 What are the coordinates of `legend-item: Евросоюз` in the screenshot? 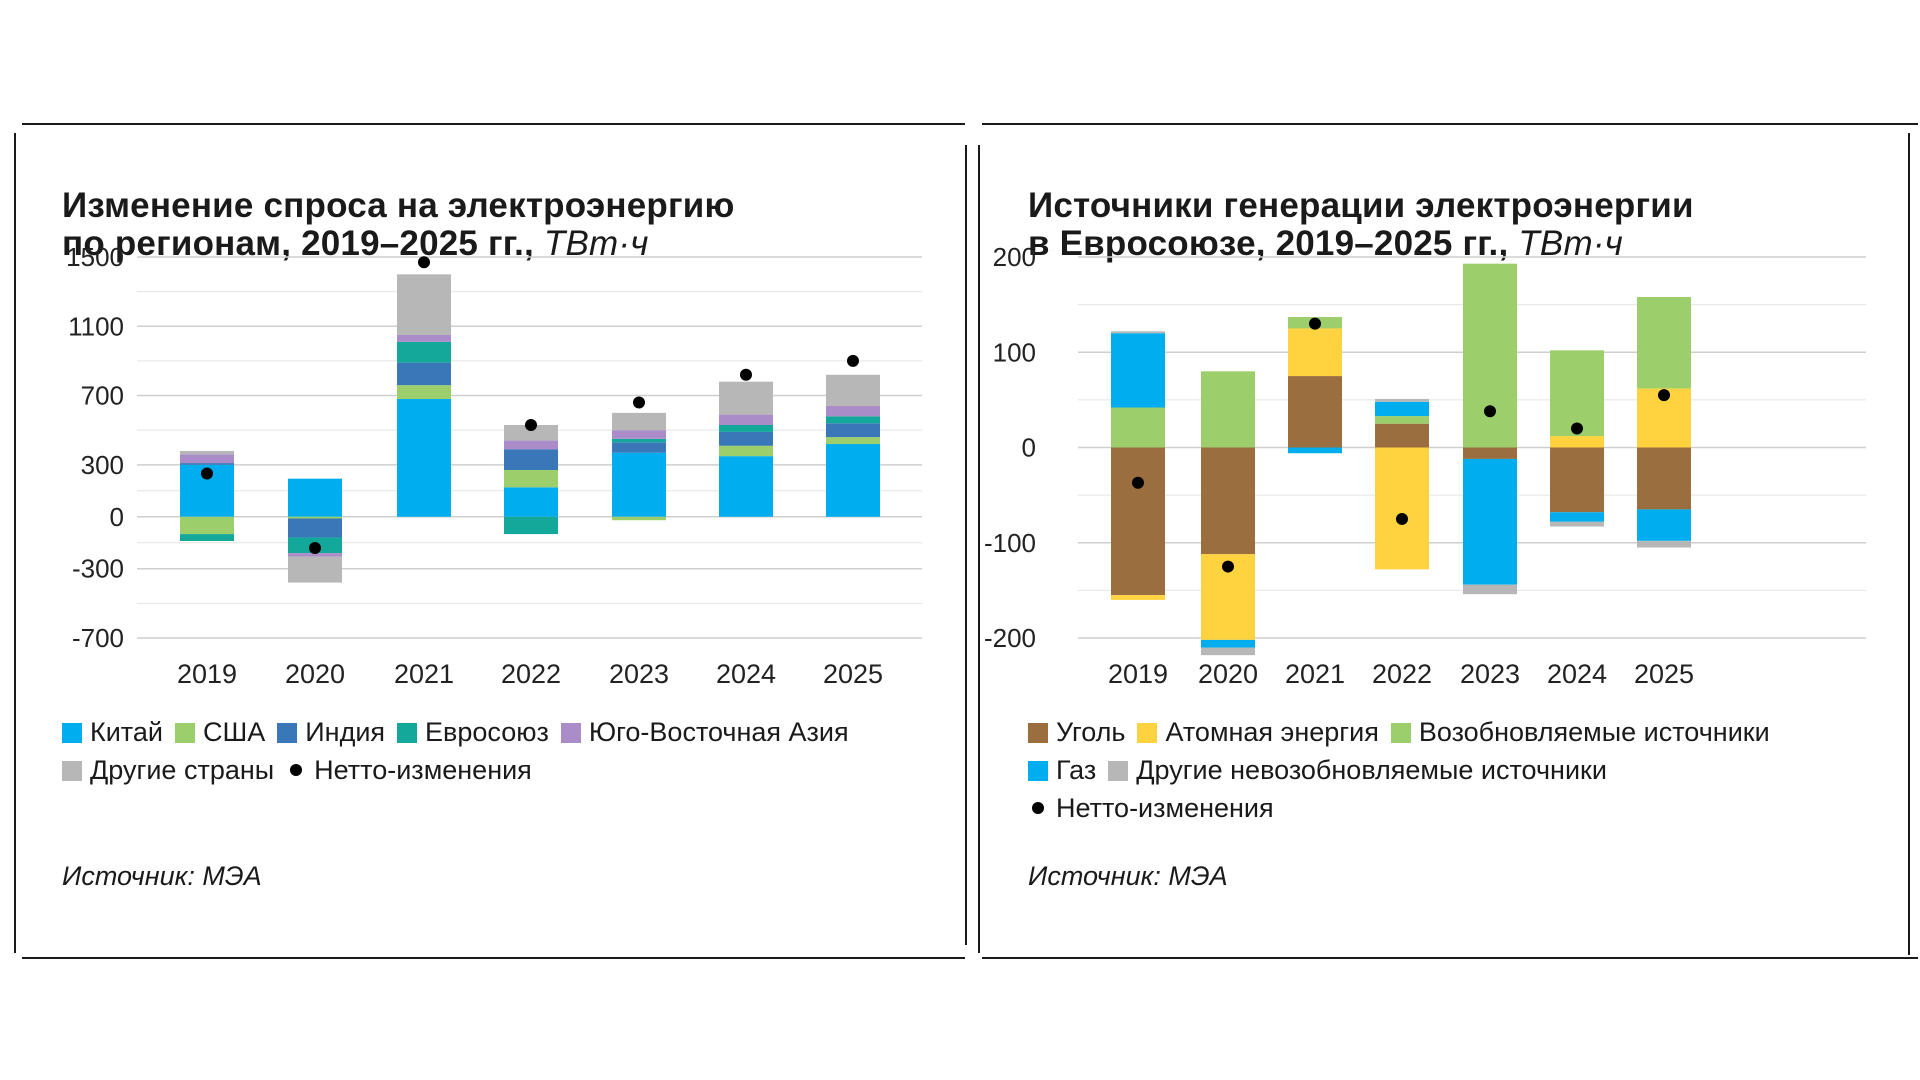 It's located at (473, 732).